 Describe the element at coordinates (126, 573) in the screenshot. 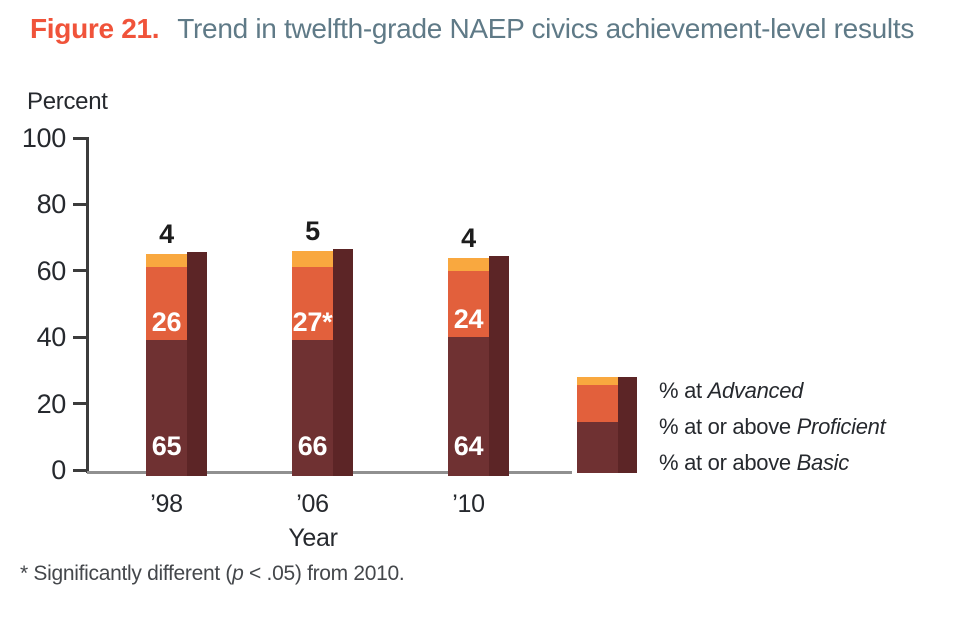

I see `footnote-text-pre: * Significantly different (` at that location.